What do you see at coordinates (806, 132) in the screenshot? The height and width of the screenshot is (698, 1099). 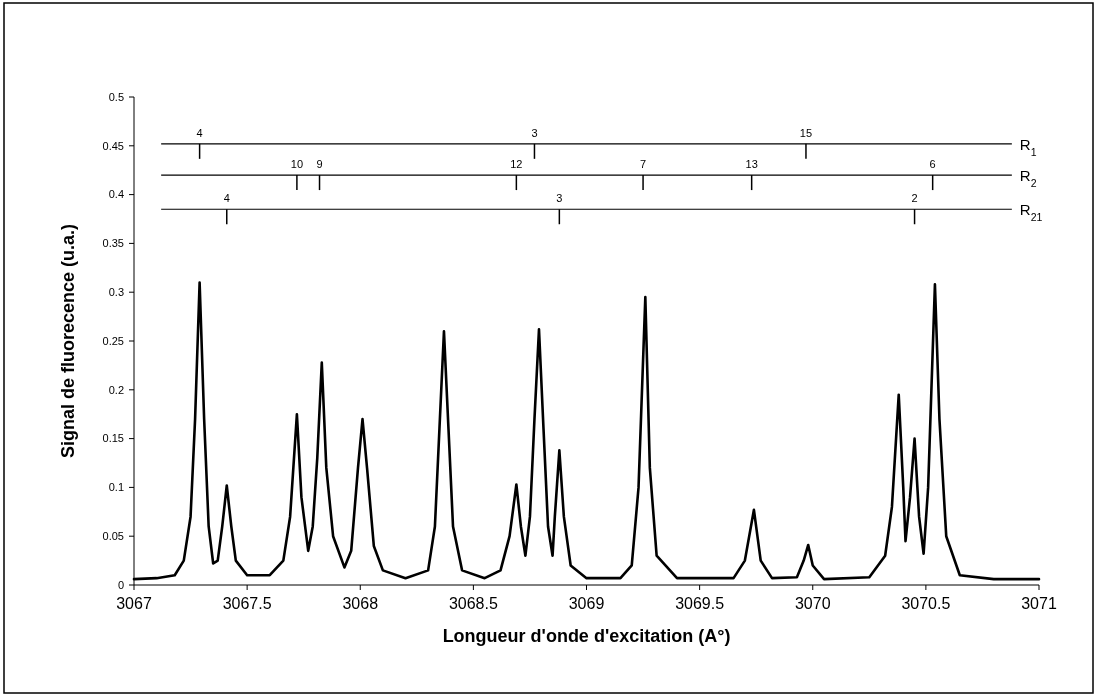 I see `annotation: 15` at bounding box center [806, 132].